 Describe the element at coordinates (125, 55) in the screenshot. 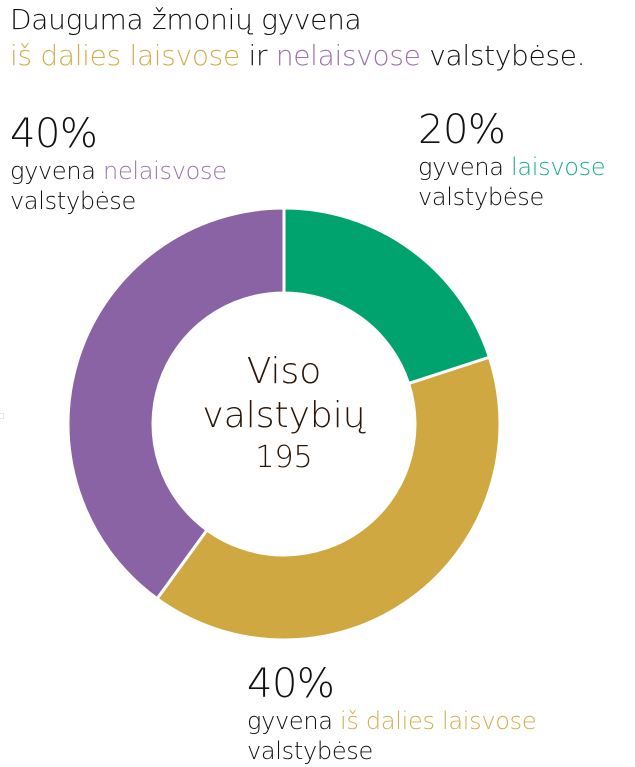

I see `title-partly-free: iš dalies laisvose` at that location.